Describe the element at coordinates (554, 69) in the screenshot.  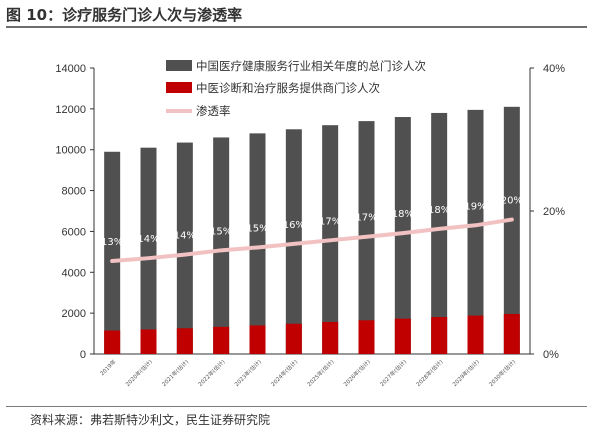
I see `right-axis-tick-label: 40%` at that location.